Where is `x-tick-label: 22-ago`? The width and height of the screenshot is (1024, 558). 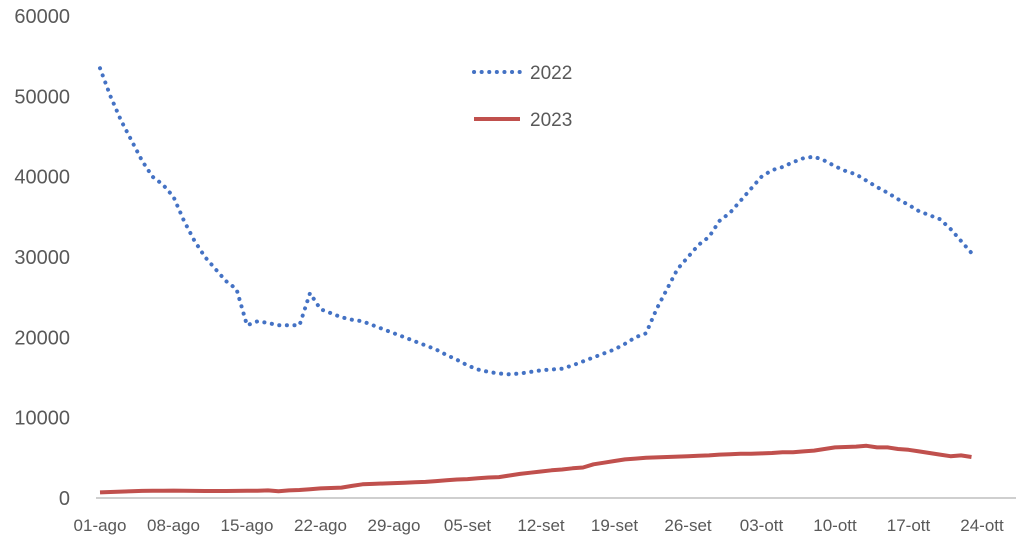
x-tick-label: 22-ago is located at coordinates (320, 525).